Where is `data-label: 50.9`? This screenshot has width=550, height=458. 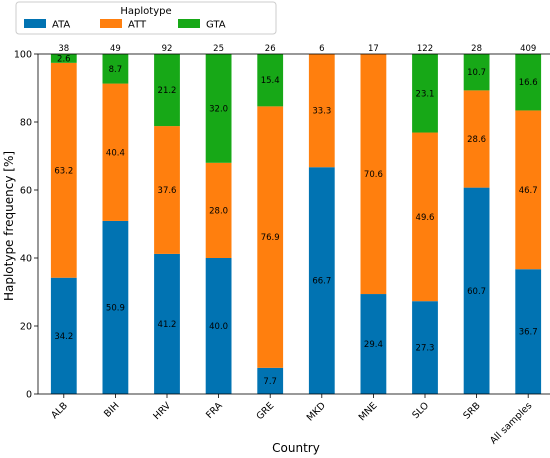 data-label: 50.9 is located at coordinates (115, 308).